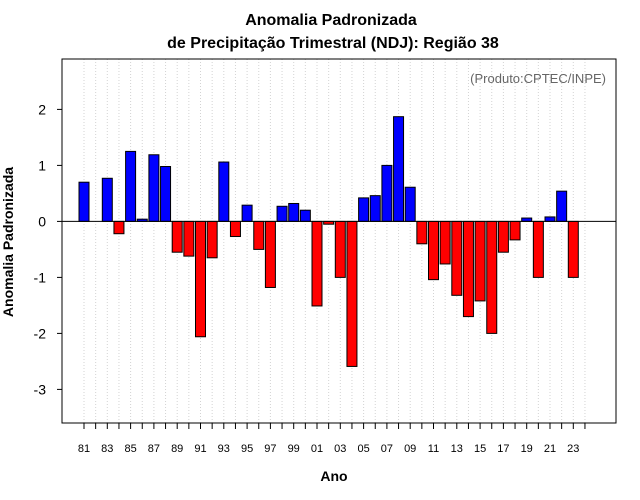 This screenshot has width=640, height=500. I want to click on x-tick-label: 81, so click(84, 449).